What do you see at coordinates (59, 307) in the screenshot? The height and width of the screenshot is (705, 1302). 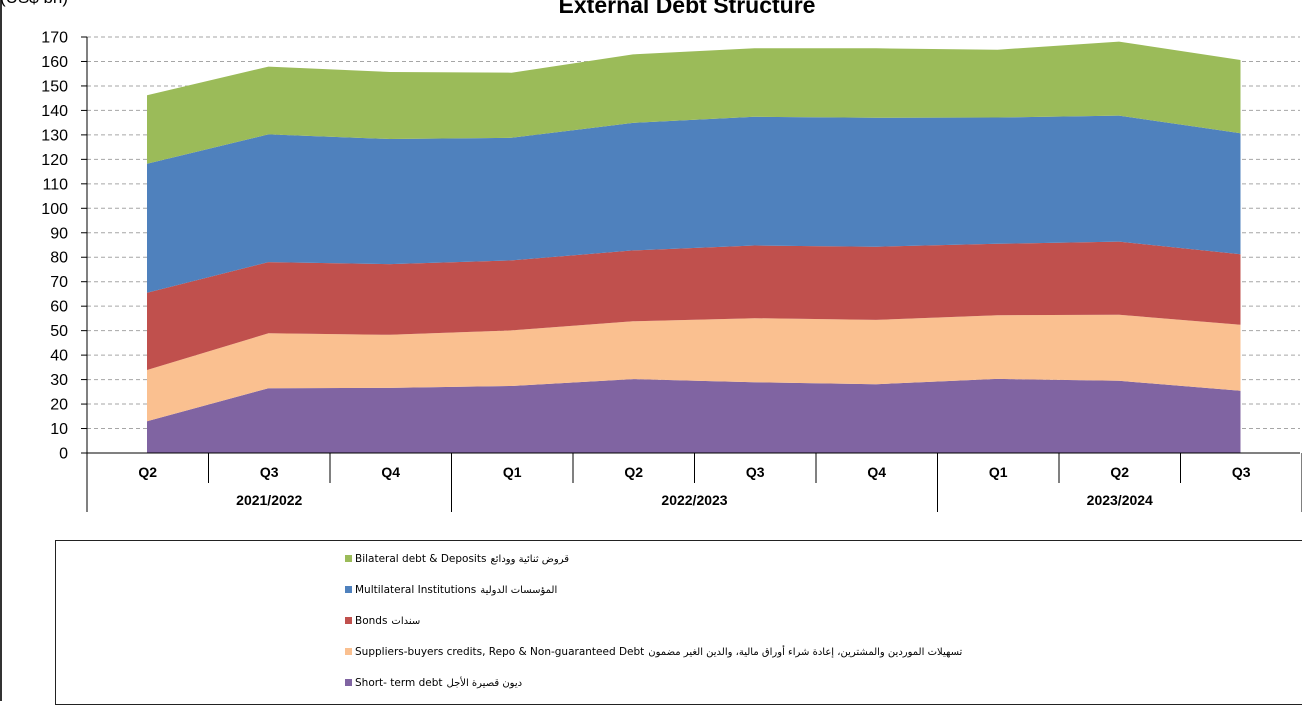 I see `y-tick-label: 60` at bounding box center [59, 307].